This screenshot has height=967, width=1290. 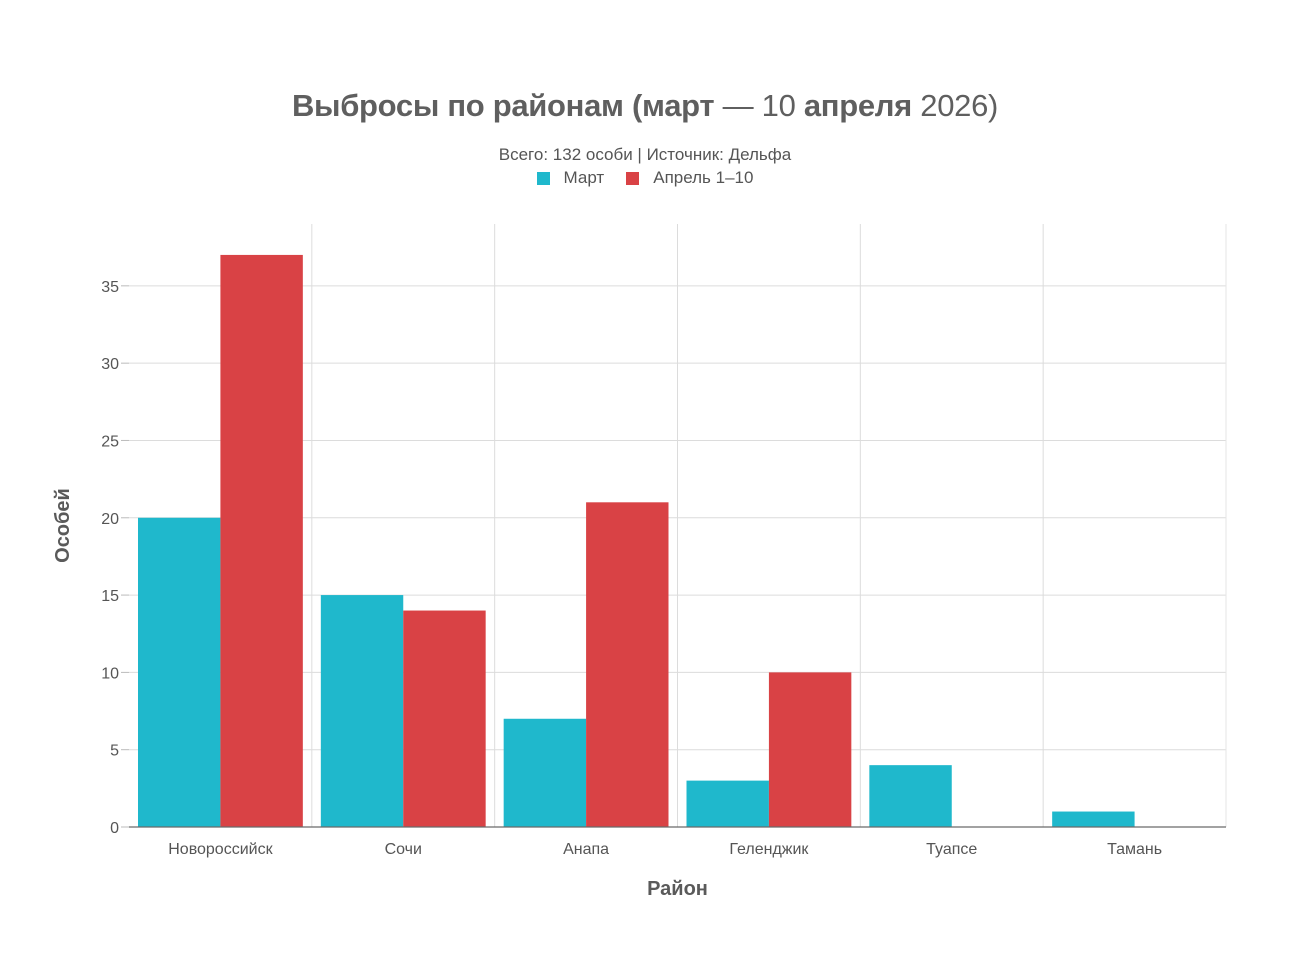 What do you see at coordinates (645, 154) in the screenshot?
I see `chart-subtitle: Всего: 132 особи | Источник: Дельфа` at bounding box center [645, 154].